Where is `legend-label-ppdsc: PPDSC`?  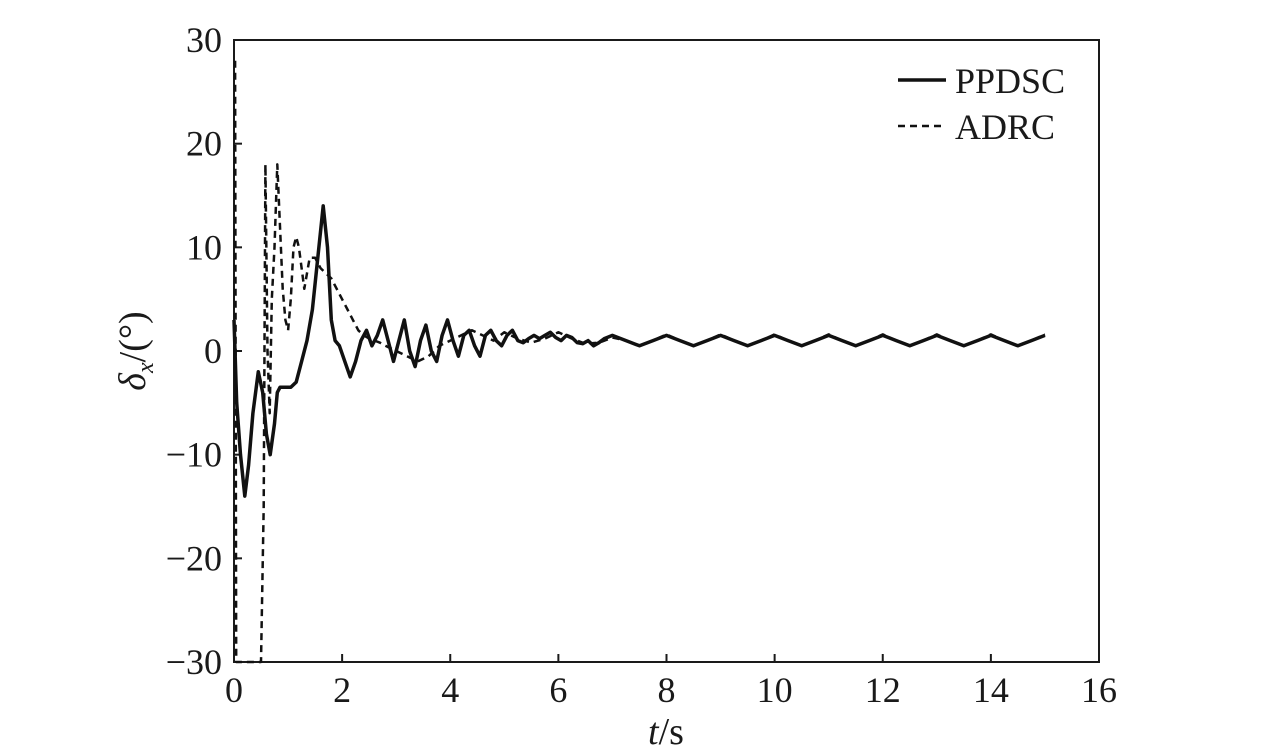 legend-label-ppdsc: PPDSC is located at coordinates (1010, 81).